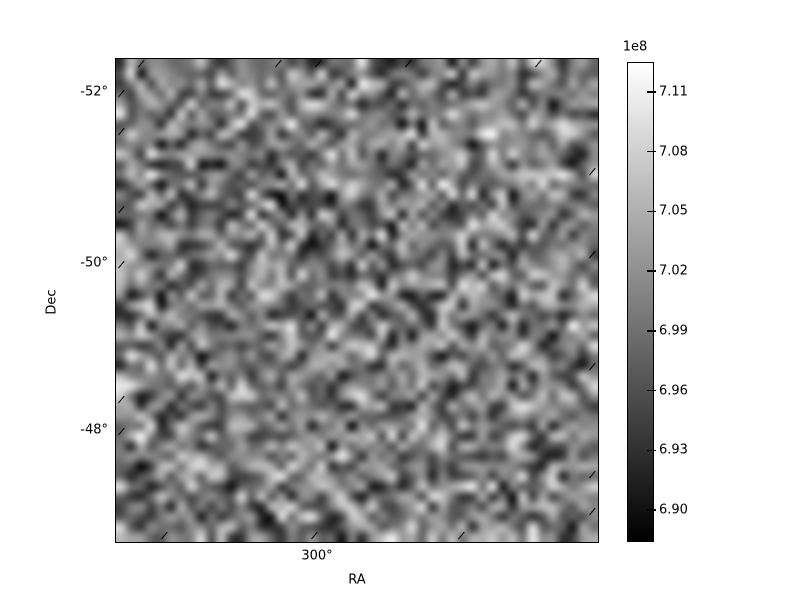 The width and height of the screenshot is (800, 600). Describe the element at coordinates (94, 263) in the screenshot. I see `y-tick-label: -50°` at that location.